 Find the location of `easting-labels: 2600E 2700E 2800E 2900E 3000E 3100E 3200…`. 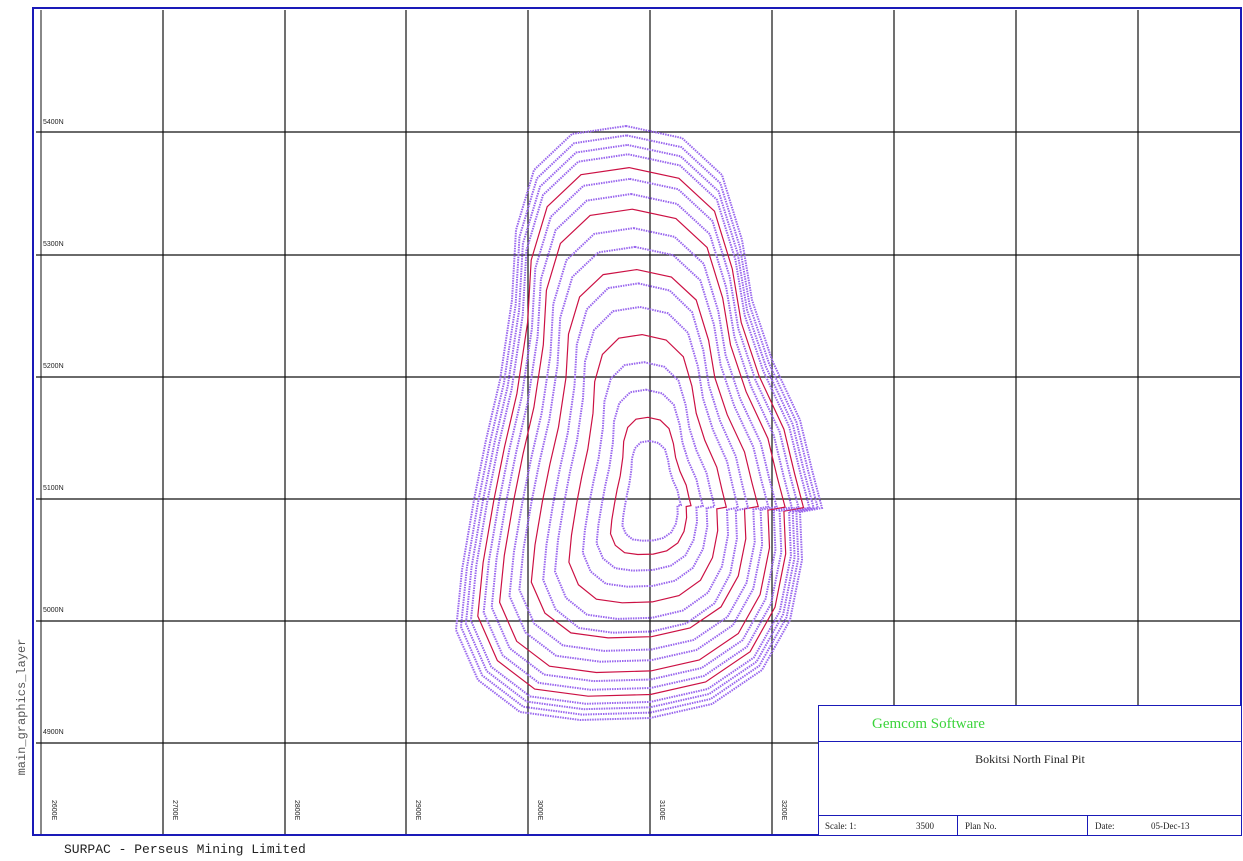

easting-labels: 2600E 2700E 2800E 2900E 3000E 3100E 3200… is located at coordinates (418, 810).